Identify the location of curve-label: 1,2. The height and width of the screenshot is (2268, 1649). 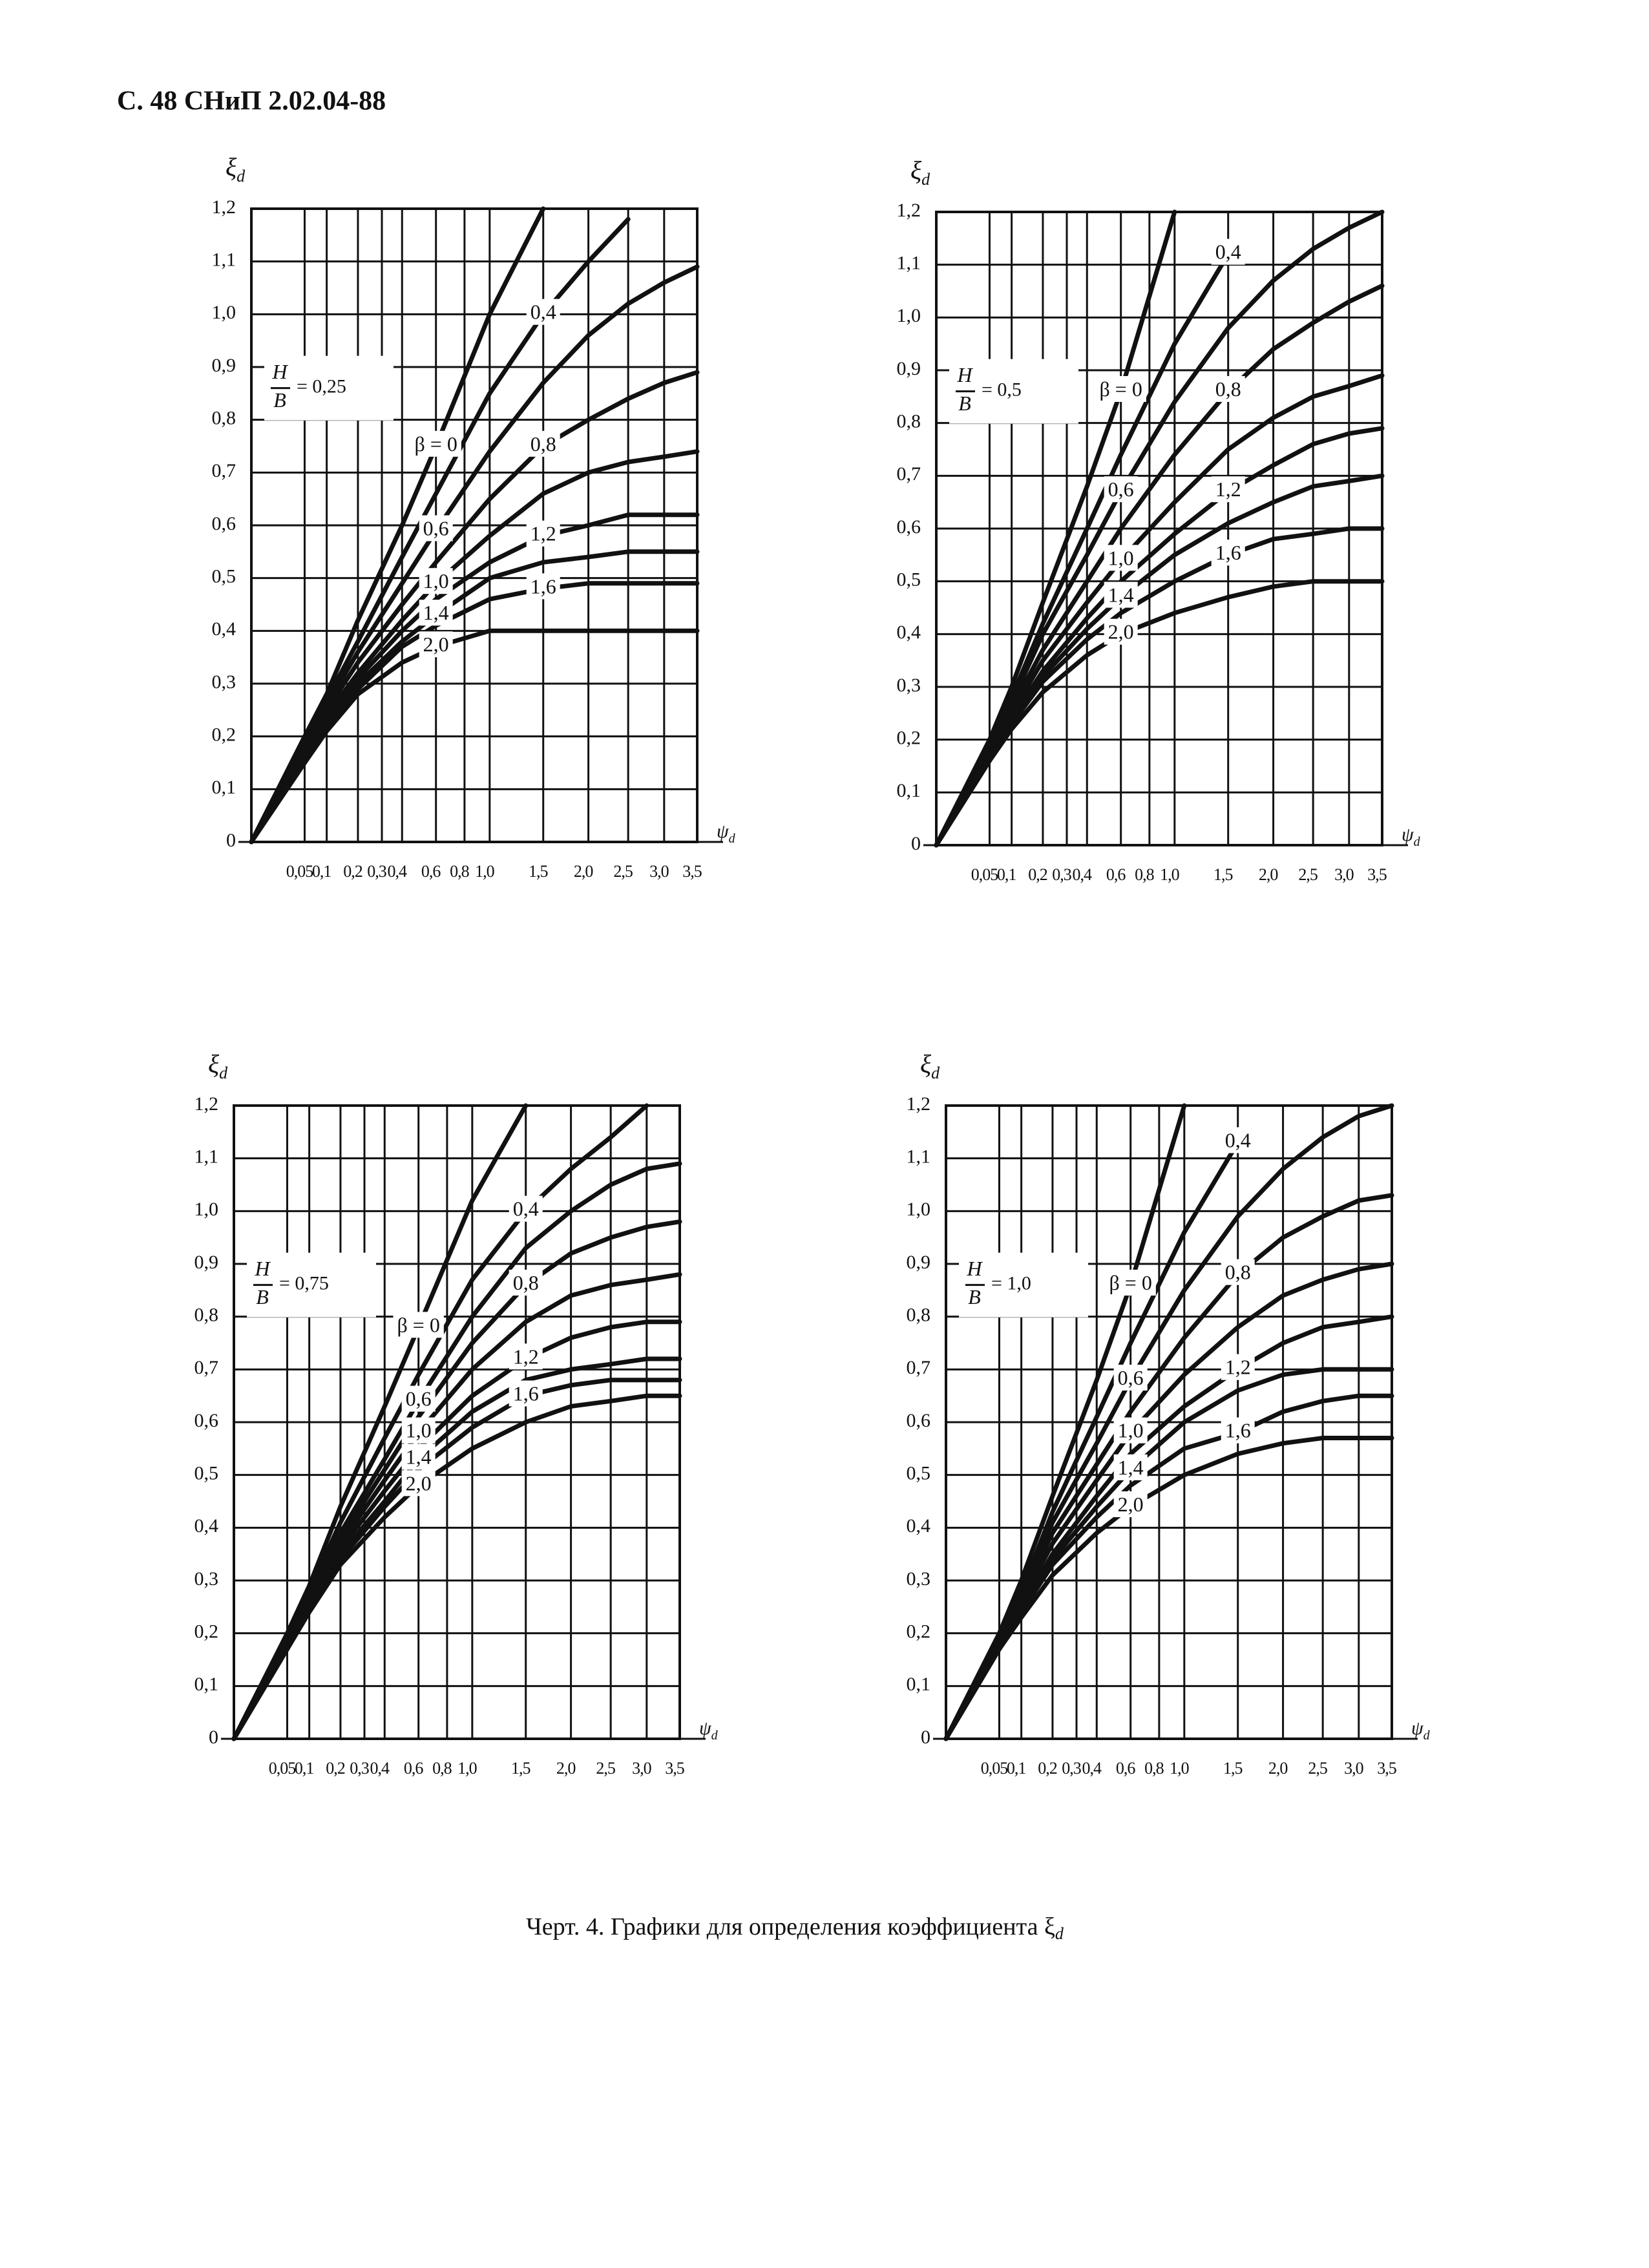
(1238, 1368).